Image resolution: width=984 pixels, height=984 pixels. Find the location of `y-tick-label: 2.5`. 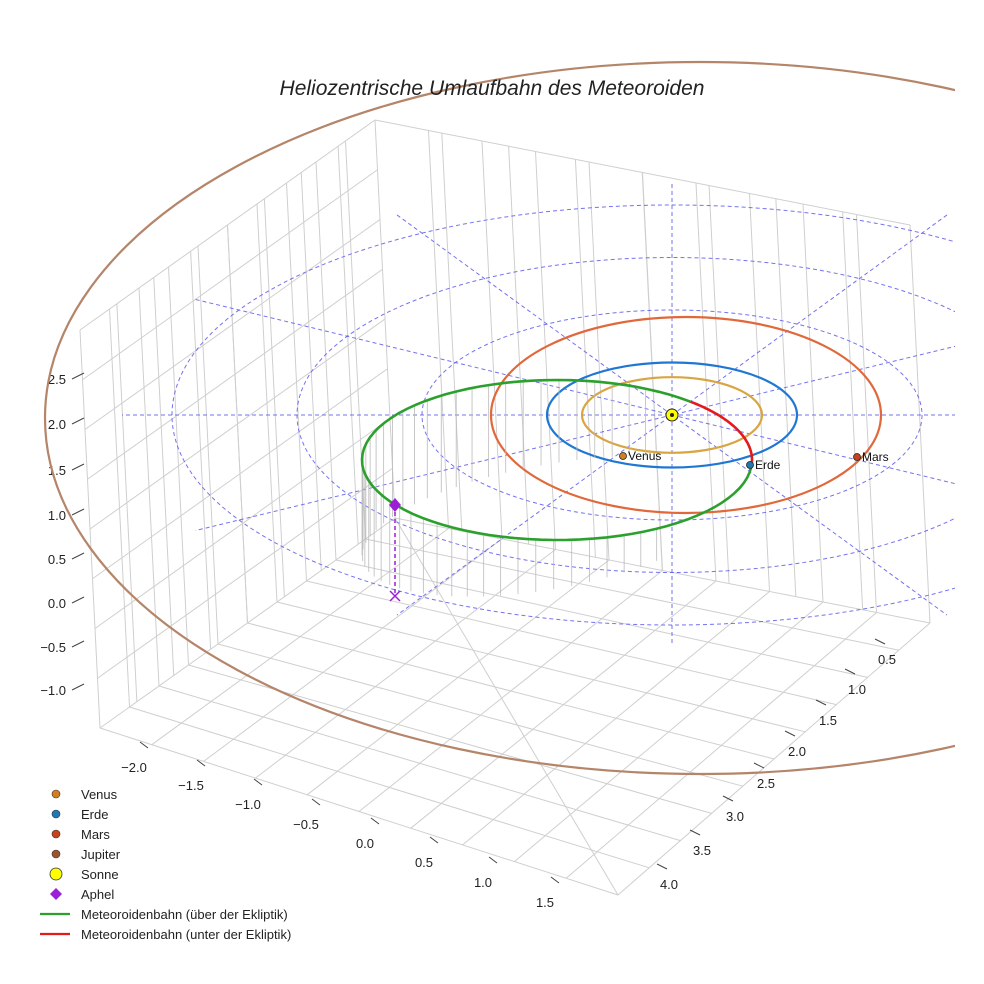

y-tick-label: 2.5 is located at coordinates (766, 783).